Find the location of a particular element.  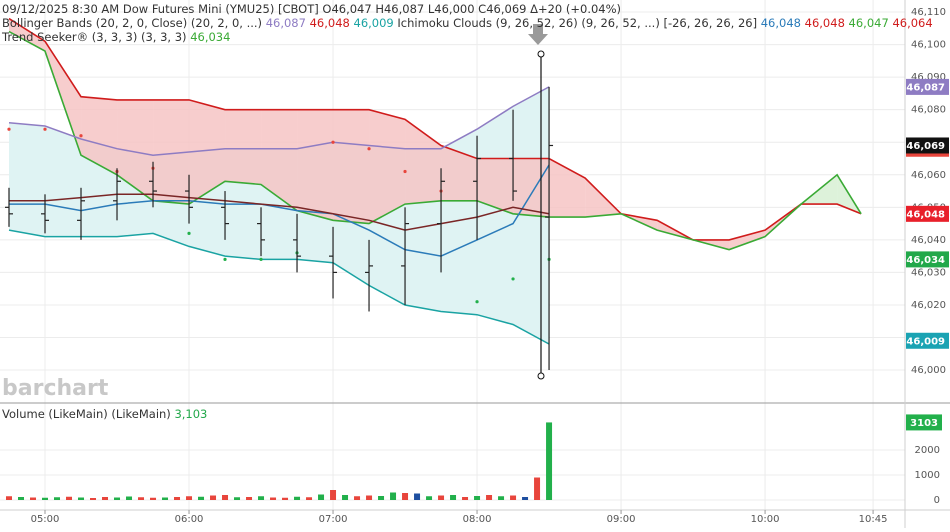

price-tag-label: 46,069 is located at coordinates (925, 146).